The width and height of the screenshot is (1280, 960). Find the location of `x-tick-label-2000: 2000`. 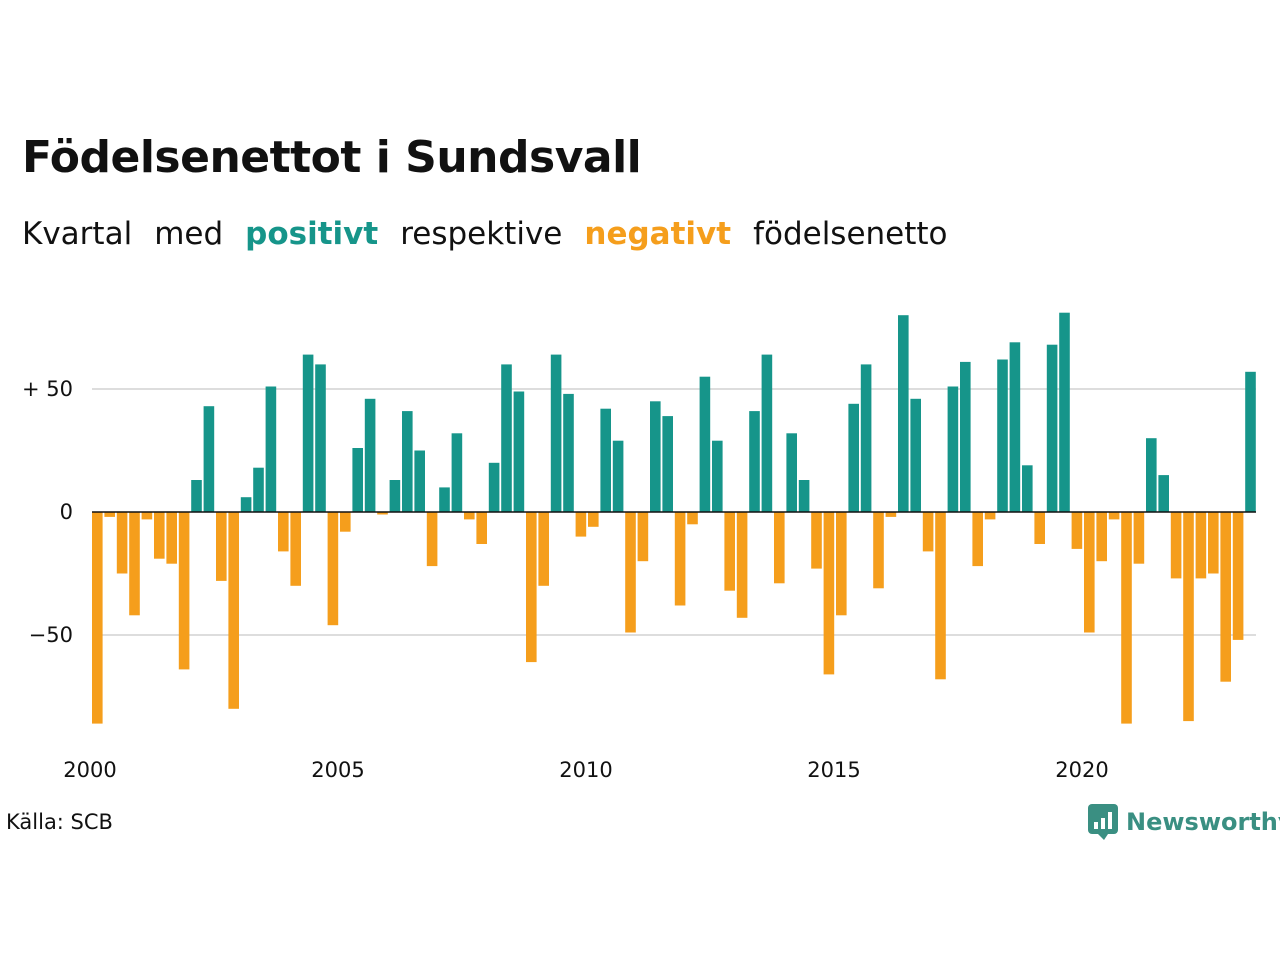

x-tick-label-2000: 2000 is located at coordinates (89, 770).